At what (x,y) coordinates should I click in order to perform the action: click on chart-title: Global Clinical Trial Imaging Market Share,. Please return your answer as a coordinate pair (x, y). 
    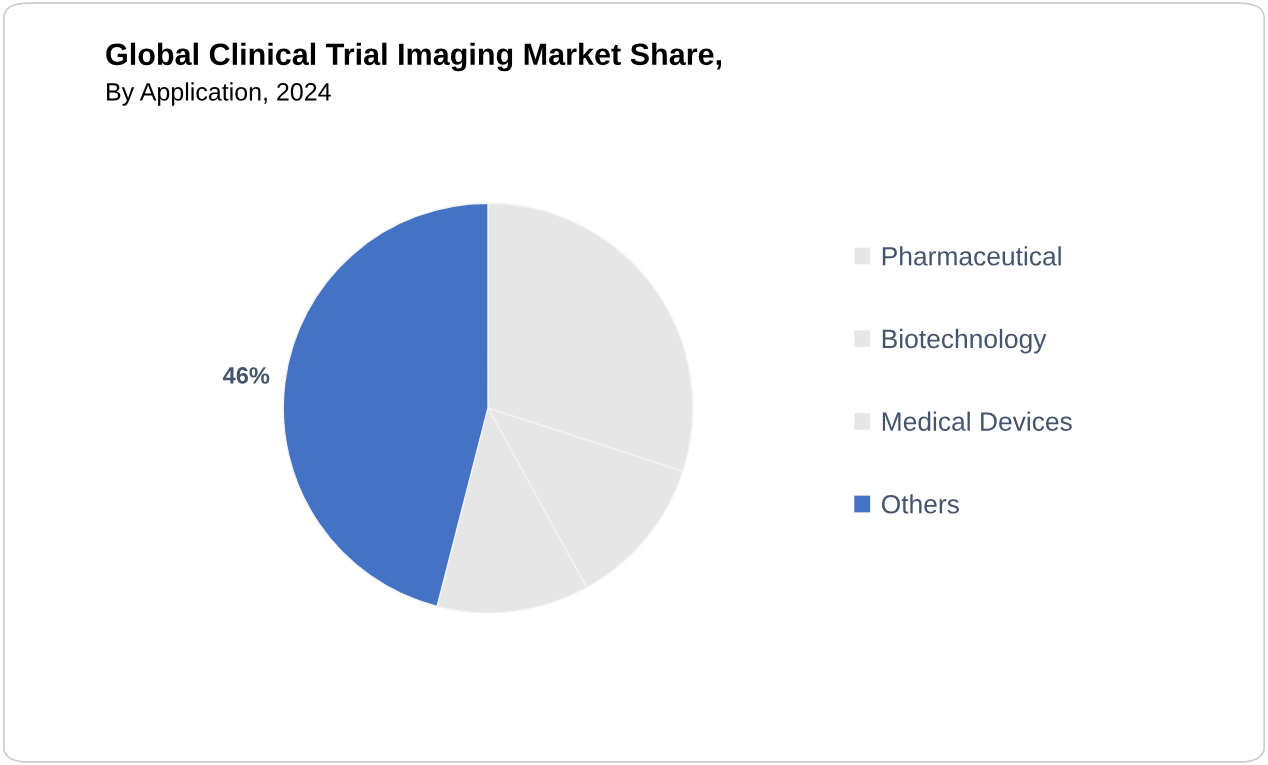
    Looking at the image, I should click on (414, 57).